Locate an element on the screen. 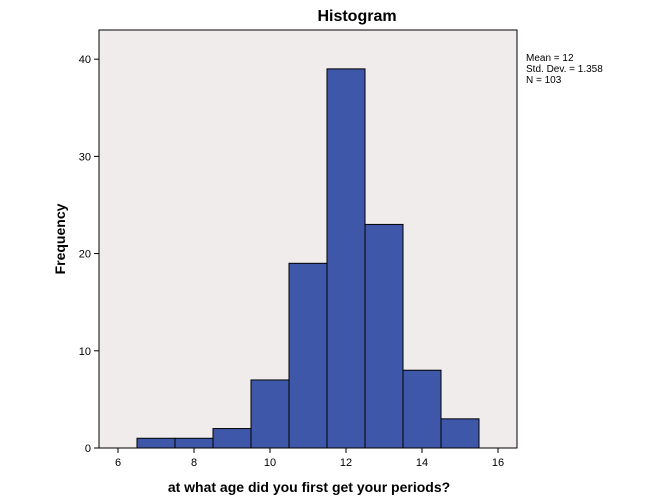  stat-n: N = 103 is located at coordinates (544, 80).